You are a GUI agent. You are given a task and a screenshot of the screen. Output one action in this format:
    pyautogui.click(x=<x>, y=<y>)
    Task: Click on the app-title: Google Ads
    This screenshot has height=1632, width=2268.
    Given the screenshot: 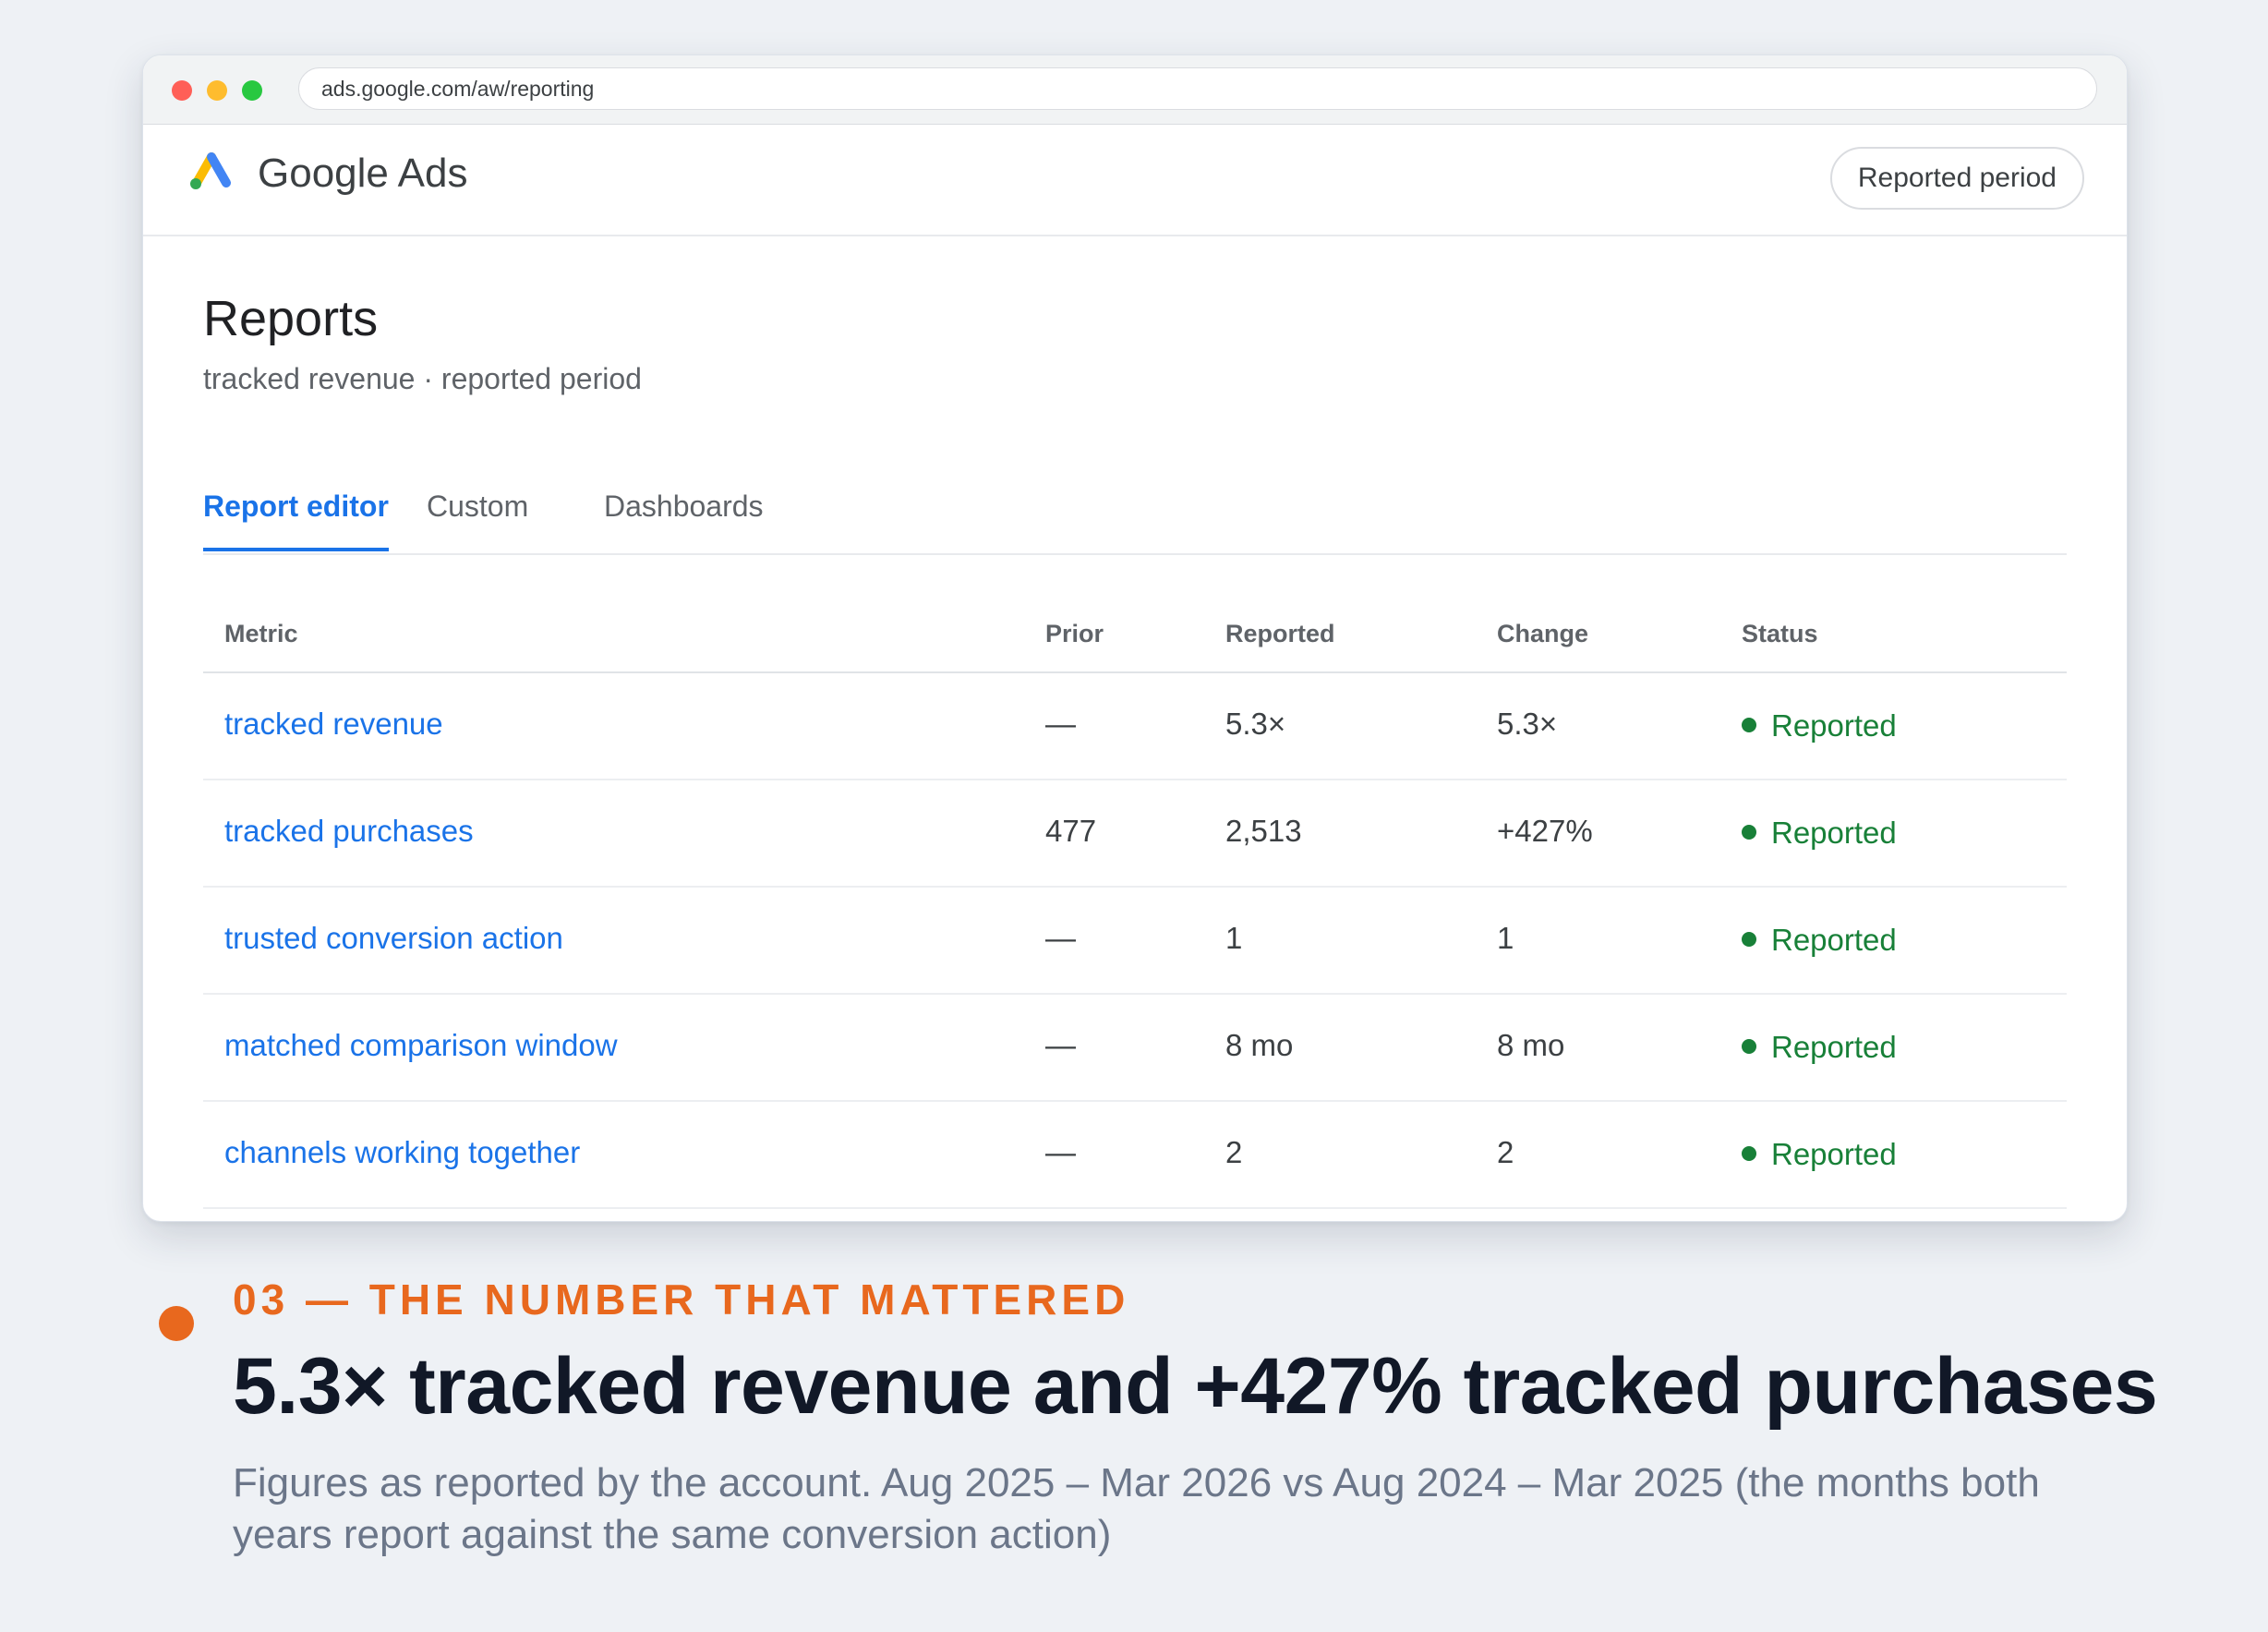 What is the action you would take?
    pyautogui.click(x=363, y=173)
    